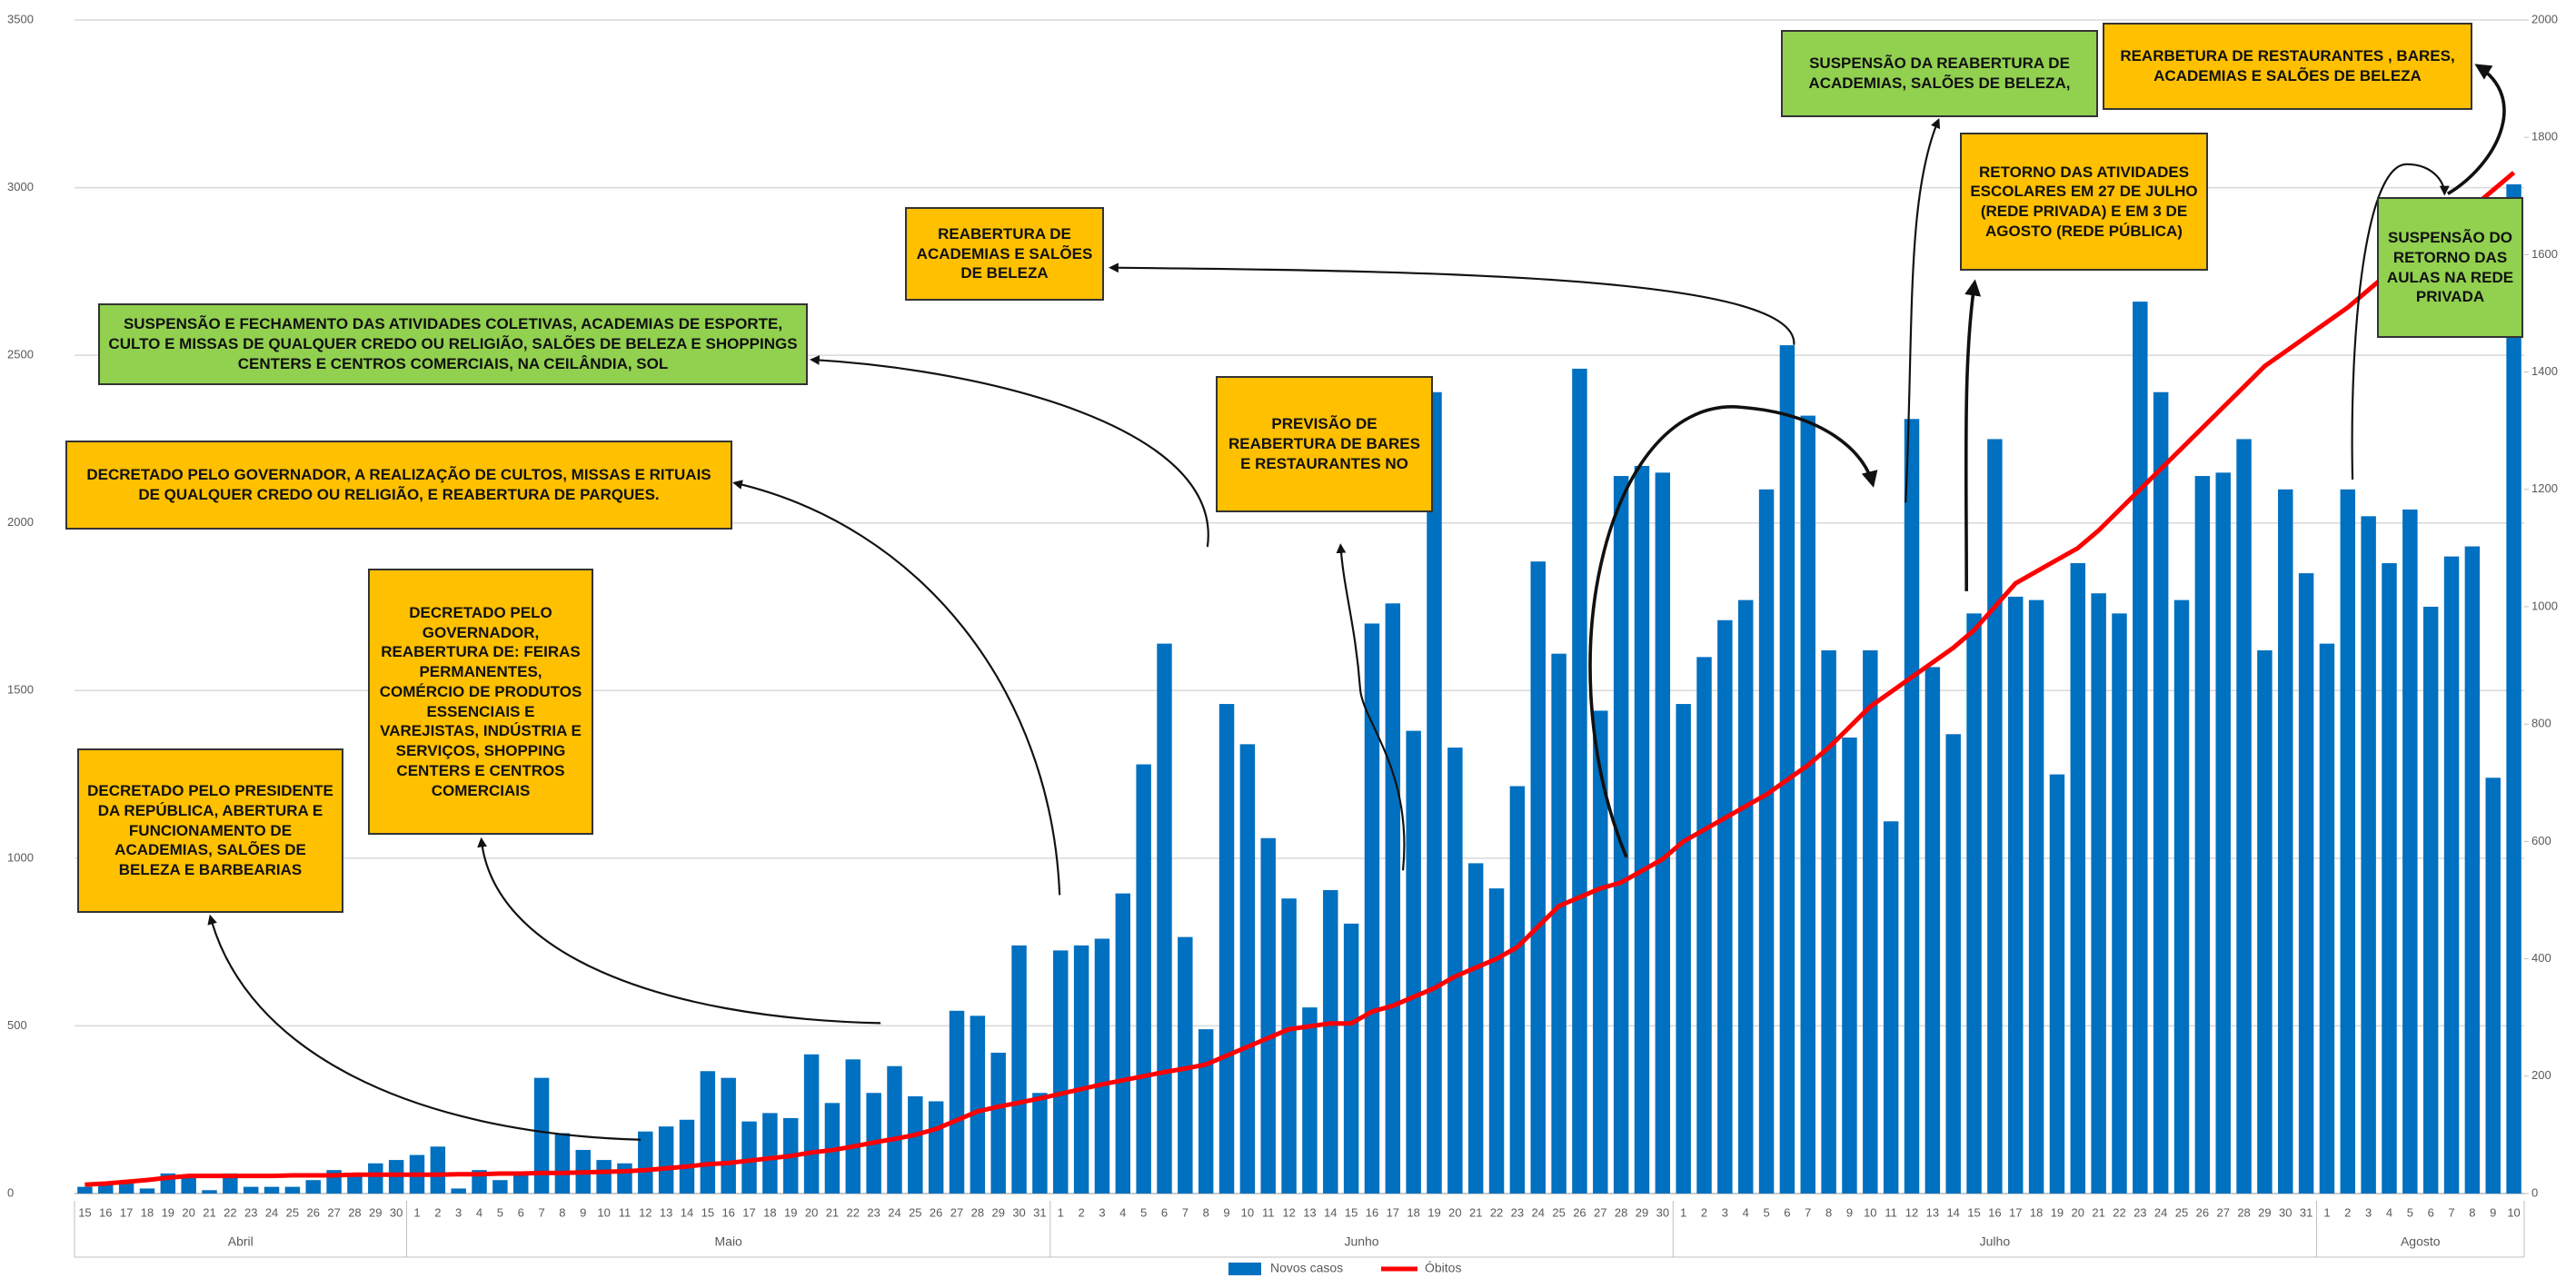 This screenshot has width=2576, height=1278. Describe the element at coordinates (2139, 1212) in the screenshot. I see `x-tick-label: 23` at that location.